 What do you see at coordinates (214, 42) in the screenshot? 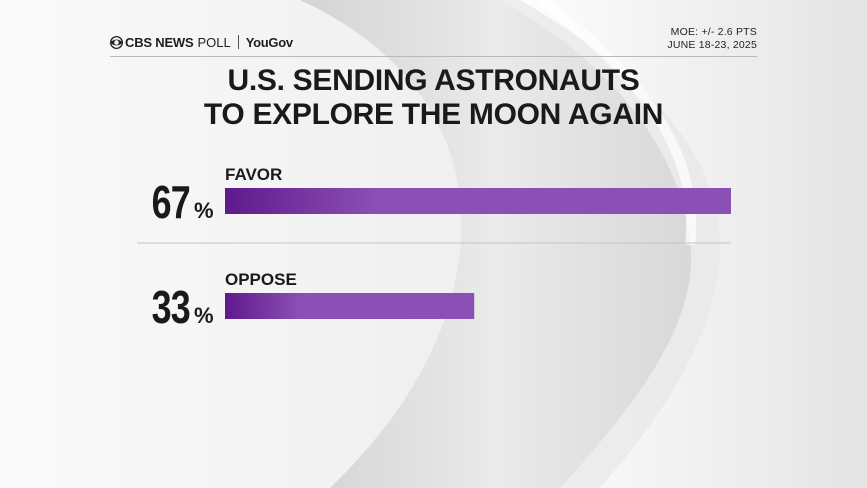
I see `brand-poll: POLL` at bounding box center [214, 42].